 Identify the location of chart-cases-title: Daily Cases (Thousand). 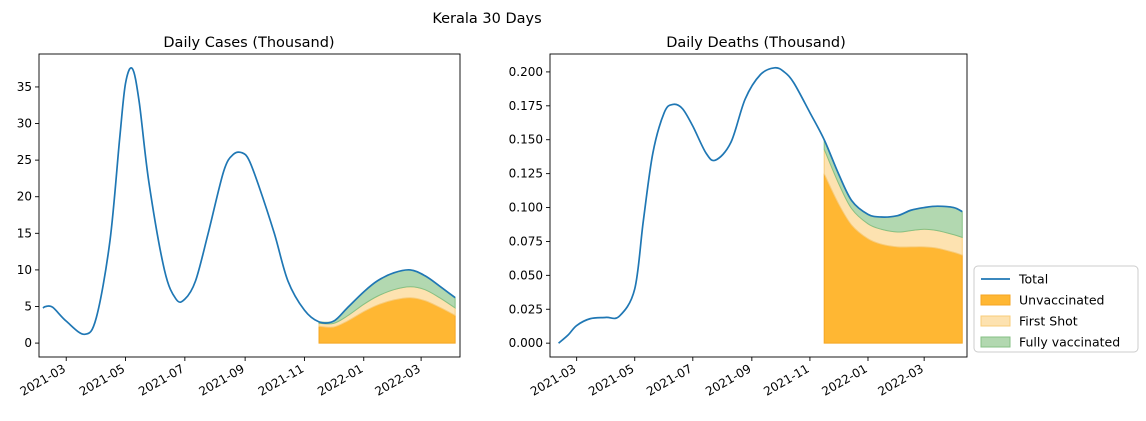
(248, 43).